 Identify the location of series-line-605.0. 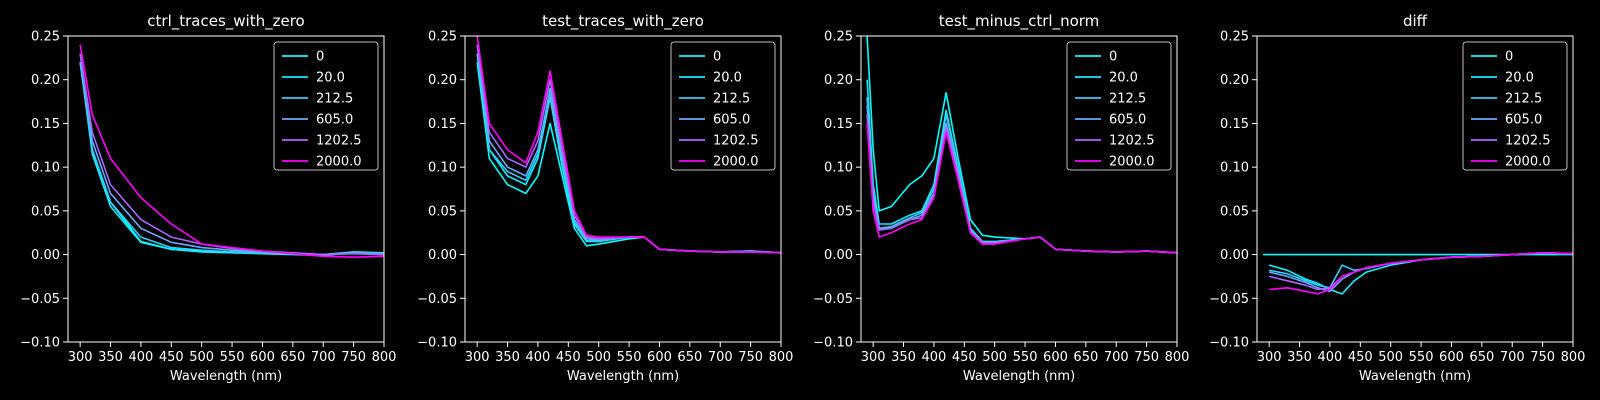
(1421, 272).